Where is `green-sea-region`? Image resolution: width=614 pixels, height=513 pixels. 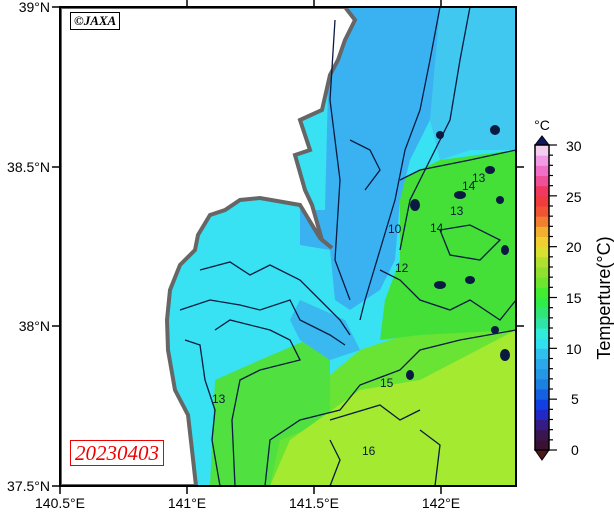
green-sea-region is located at coordinates (270, 408).